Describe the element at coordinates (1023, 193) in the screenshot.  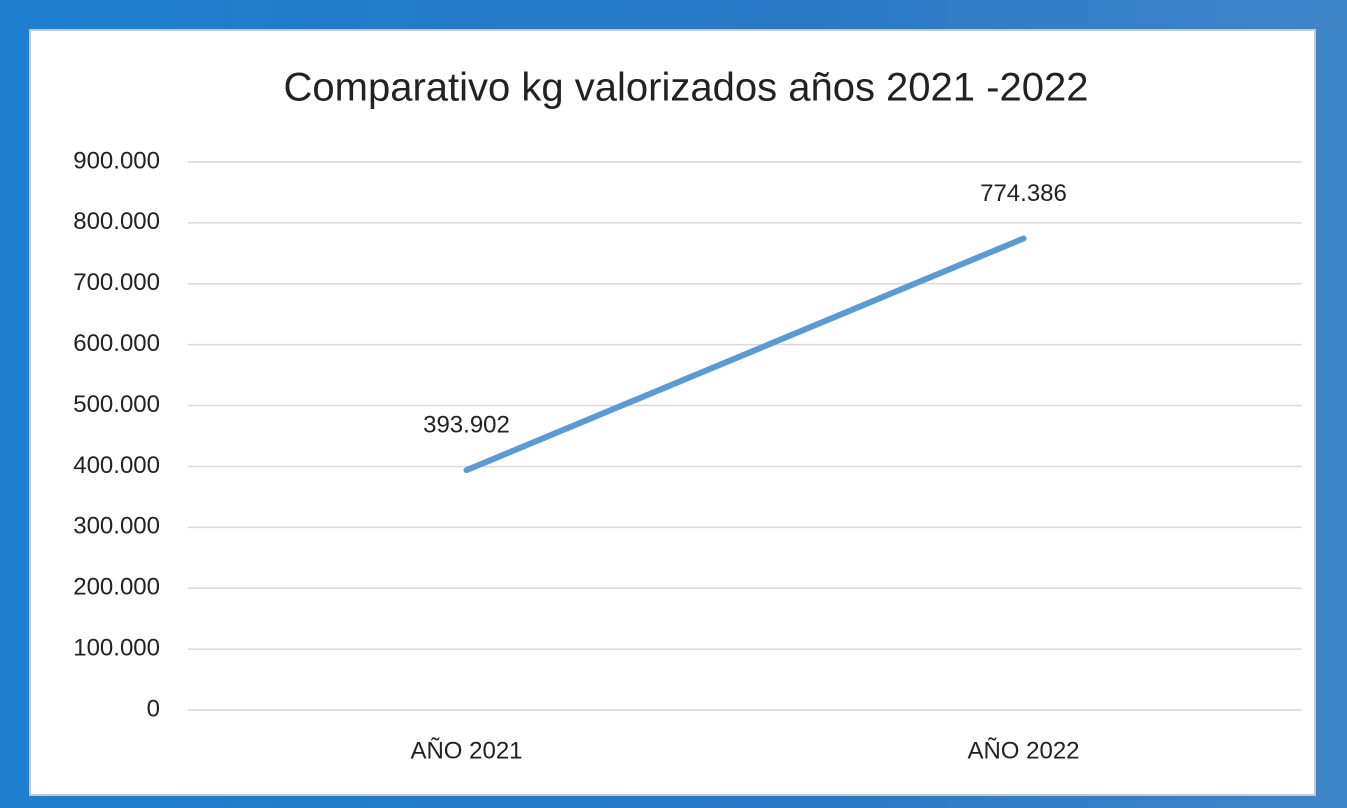
I see `data-label: 774.386` at that location.